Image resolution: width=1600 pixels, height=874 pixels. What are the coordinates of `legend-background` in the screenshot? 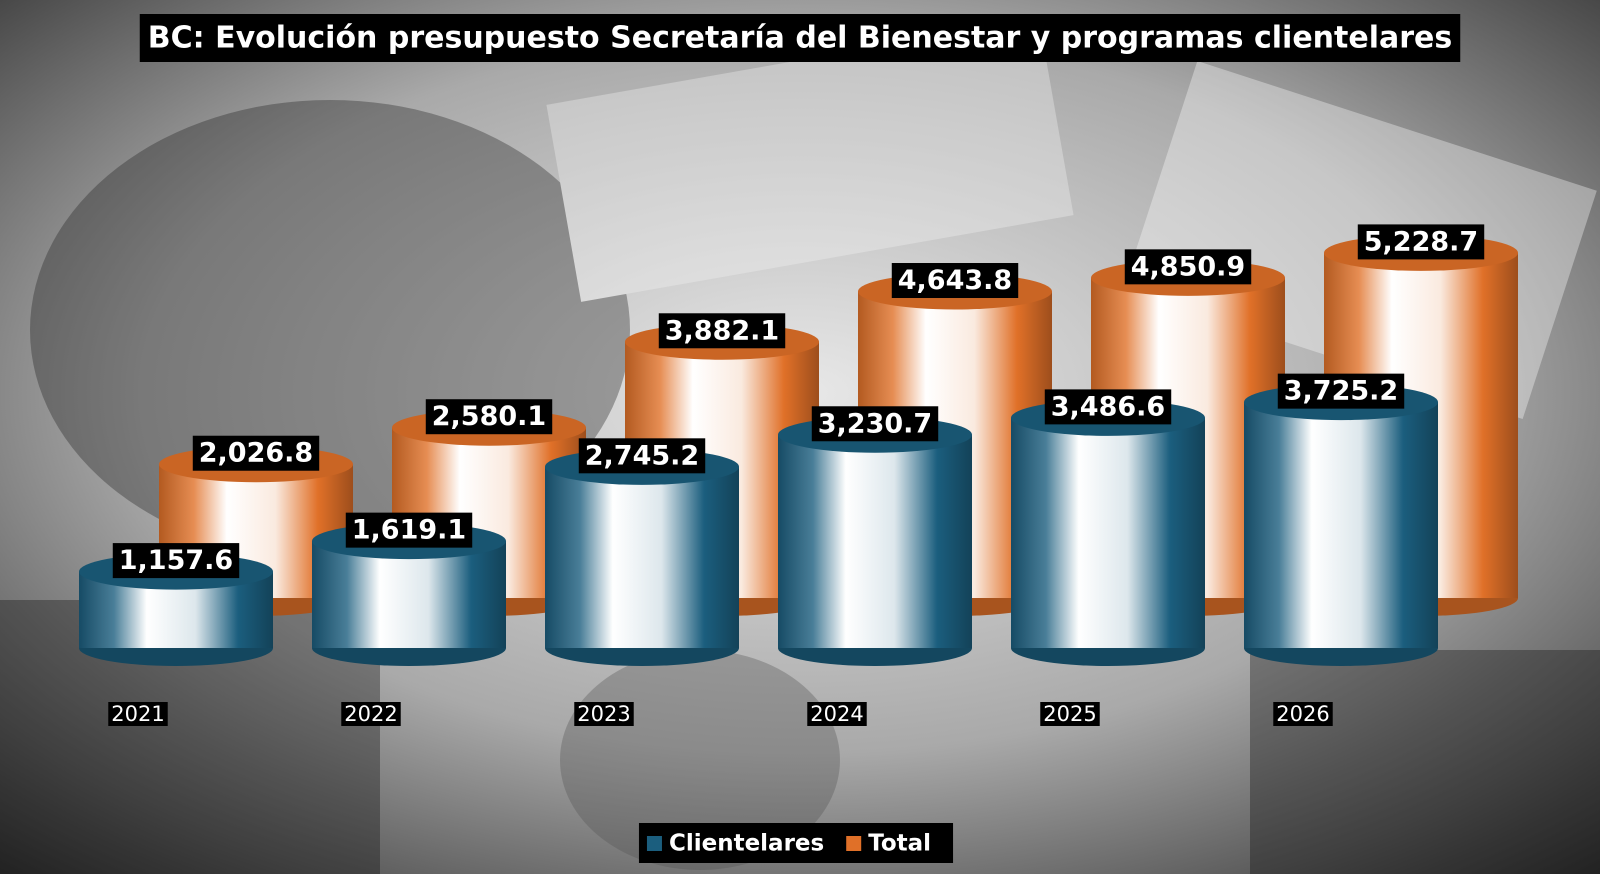 It's located at (796, 843).